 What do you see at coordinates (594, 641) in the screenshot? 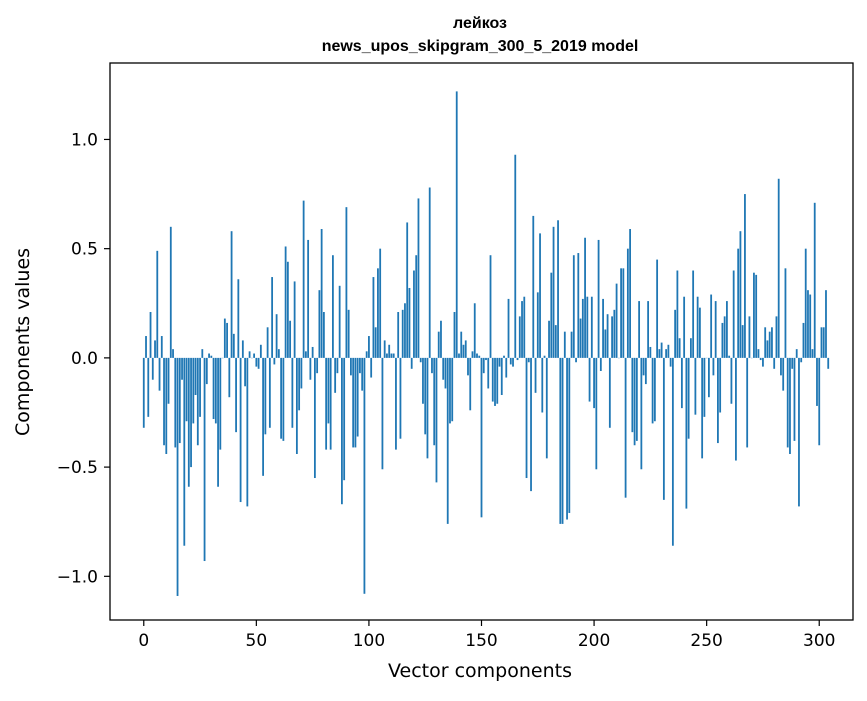
I see `x-tick-label: 200` at bounding box center [594, 641].